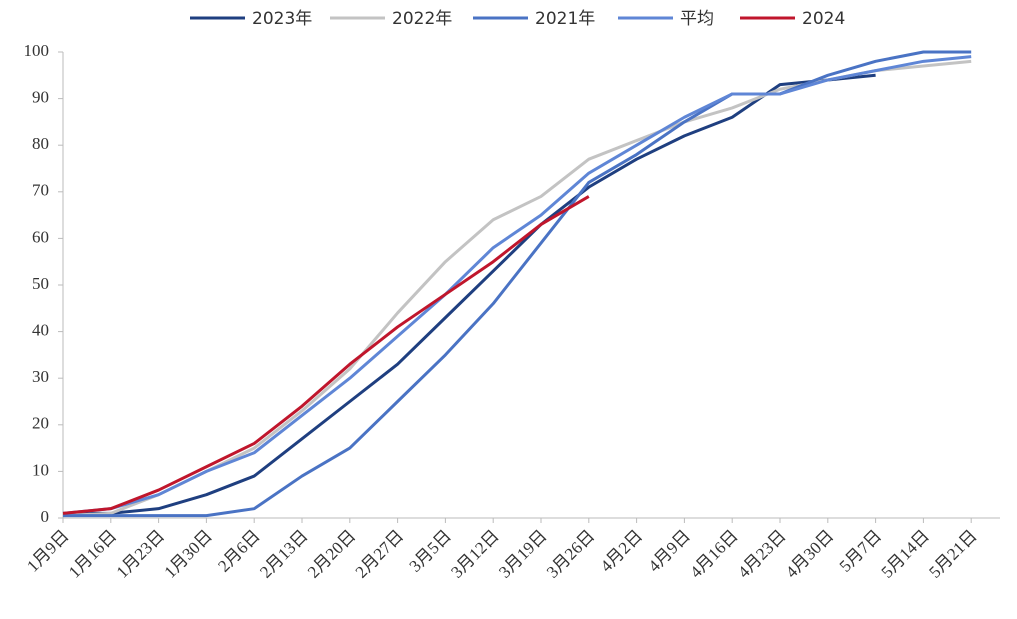 This screenshot has height=619, width=1017. I want to click on y-tick-label: 40, so click(40, 330).